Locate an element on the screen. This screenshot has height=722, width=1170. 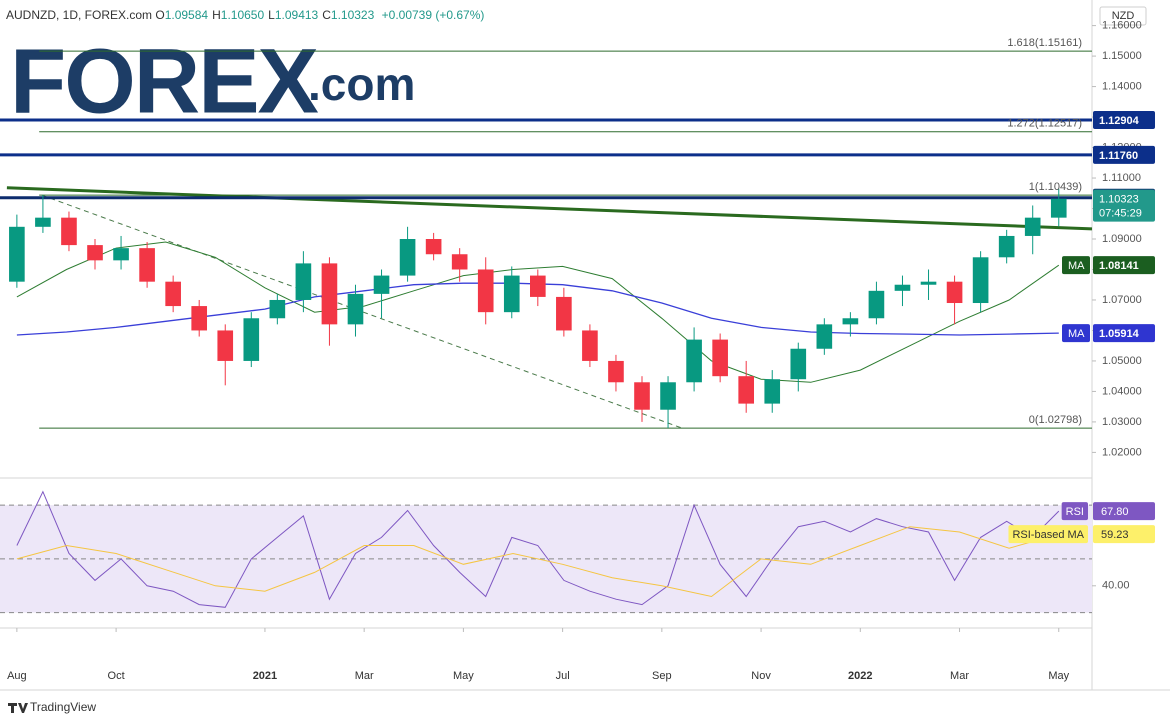
y-tick-label: 1.03000 is located at coordinates (1122, 422).